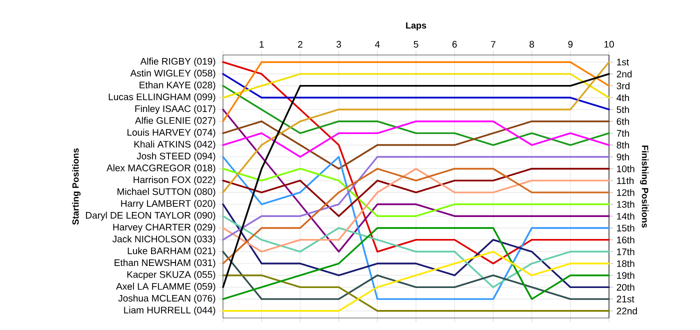 Image resolution: width=700 pixels, height=330 pixels. What do you see at coordinates (172, 251) in the screenshot?
I see `series-label: Luke BARHAM (021)` at bounding box center [172, 251].